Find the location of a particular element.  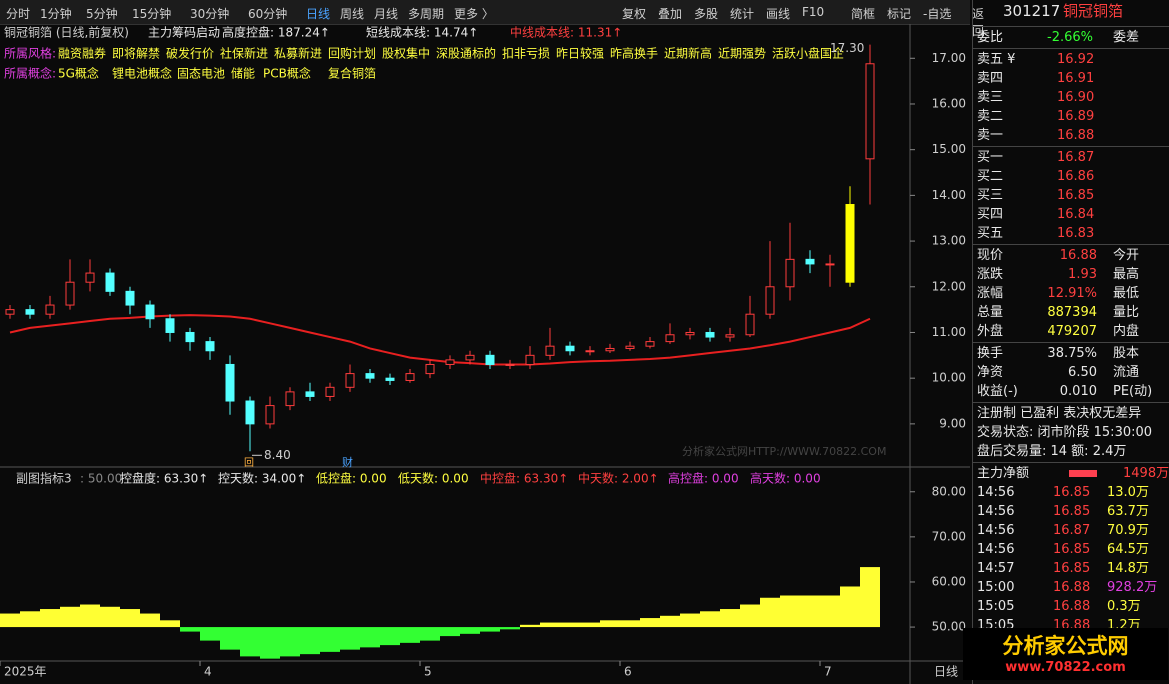

tool-button: 简框 is located at coordinates (863, 14).